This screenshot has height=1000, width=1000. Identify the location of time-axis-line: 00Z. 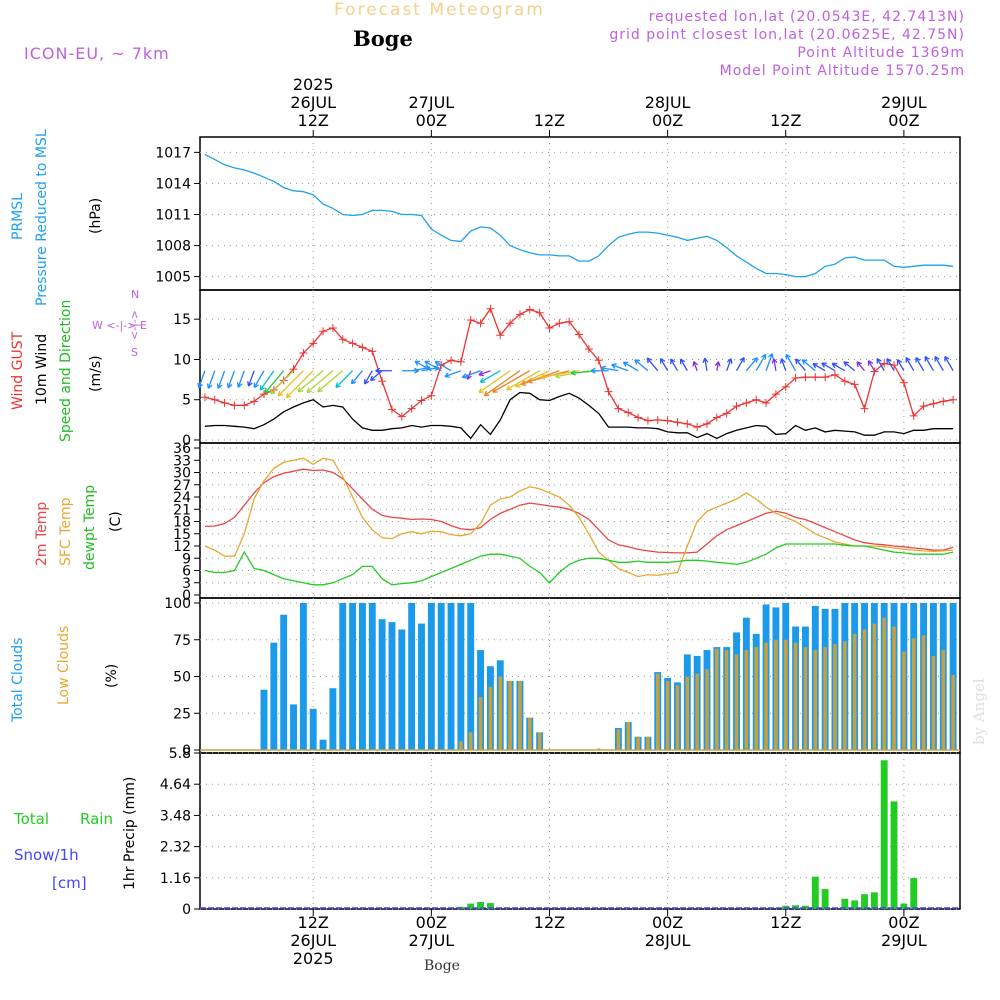
(667, 120).